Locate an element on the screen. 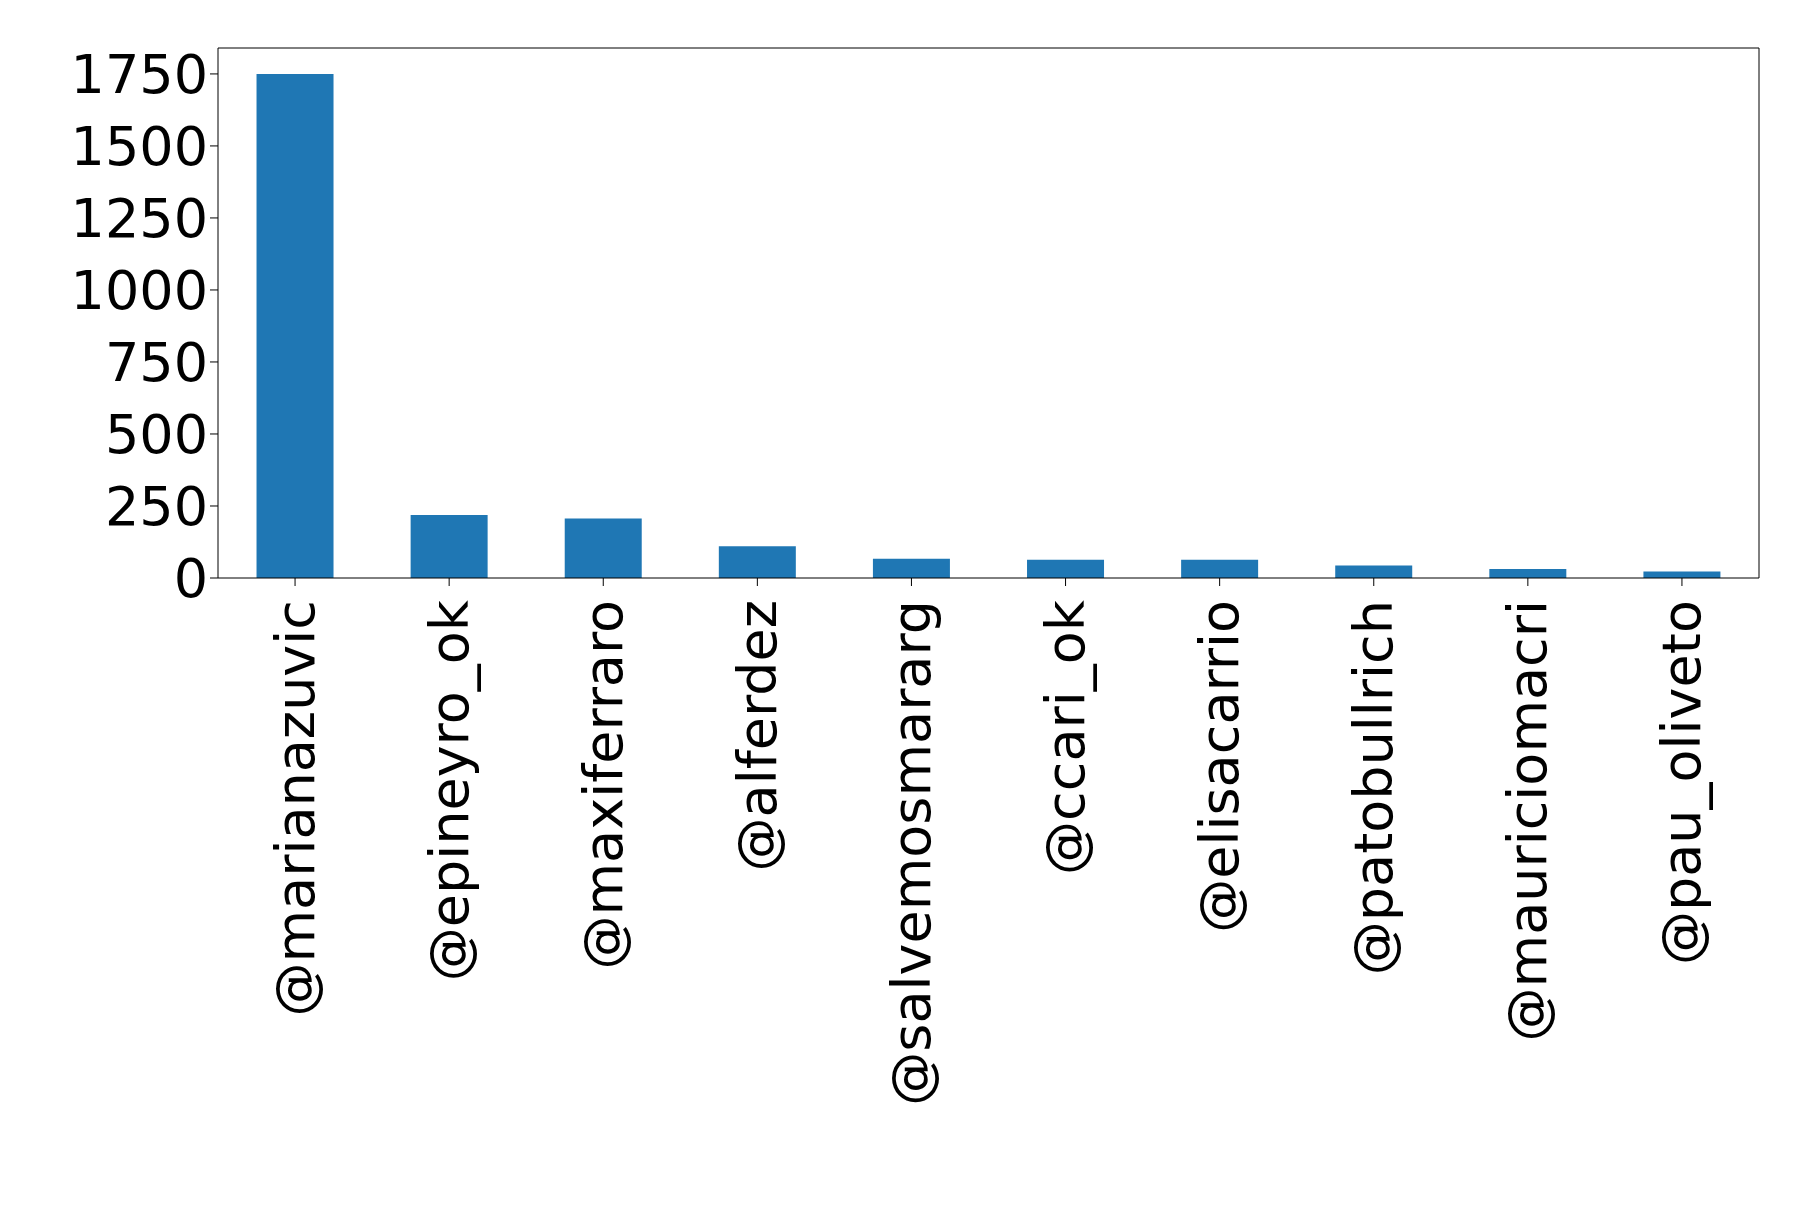 The width and height of the screenshot is (1798, 1213). x-tick-label: @elisacarrio is located at coordinates (1220, 766).